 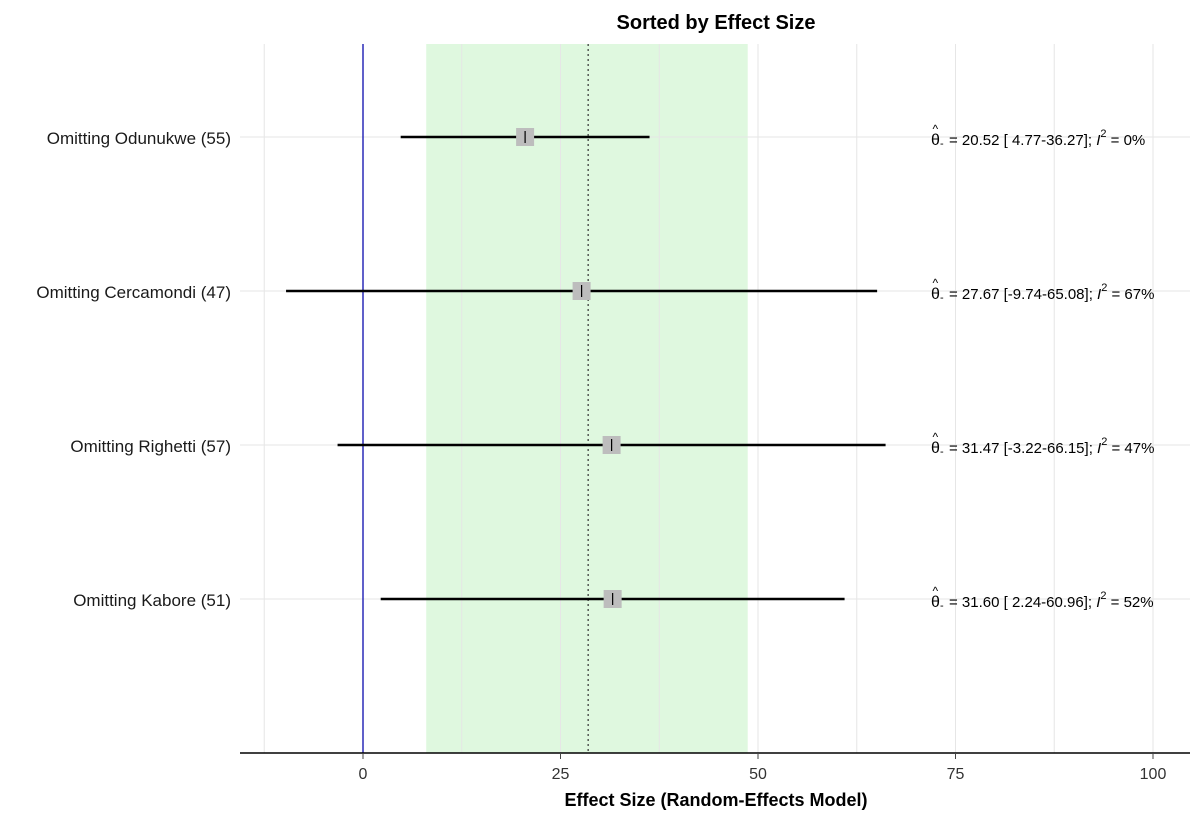 What do you see at coordinates (139, 138) in the screenshot?
I see `row-label: Omitting Odunukwe (55)` at bounding box center [139, 138].